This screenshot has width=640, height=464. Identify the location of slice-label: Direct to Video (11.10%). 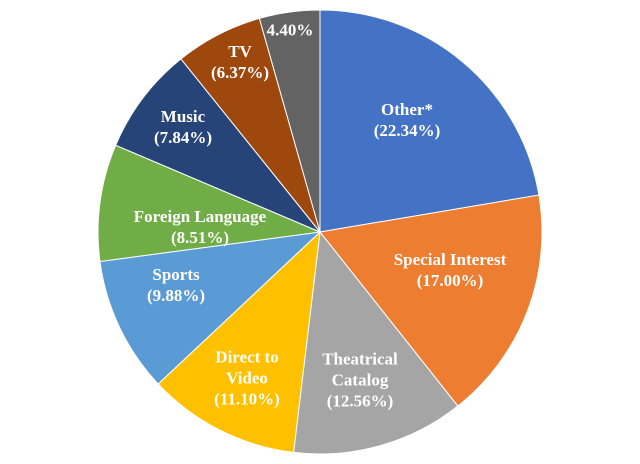
(247, 378).